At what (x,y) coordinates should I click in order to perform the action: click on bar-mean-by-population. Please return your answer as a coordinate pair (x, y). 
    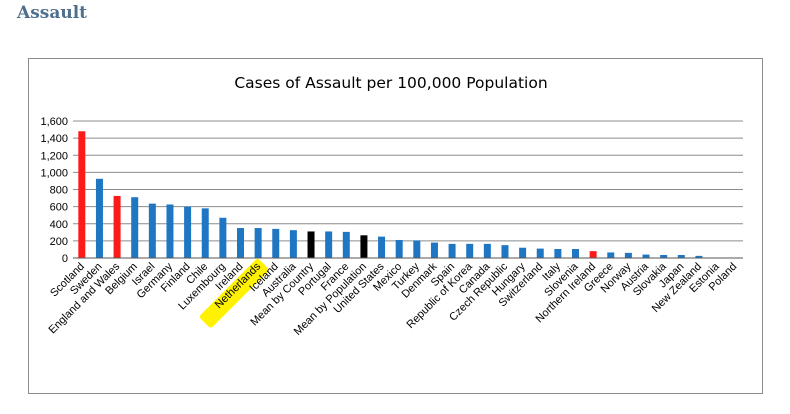
    Looking at the image, I should click on (364, 246).